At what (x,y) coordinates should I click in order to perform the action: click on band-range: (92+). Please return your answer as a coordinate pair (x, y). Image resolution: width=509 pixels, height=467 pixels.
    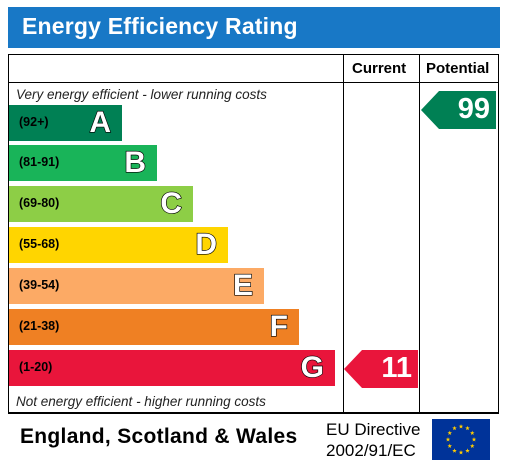
    Looking at the image, I should click on (34, 122).